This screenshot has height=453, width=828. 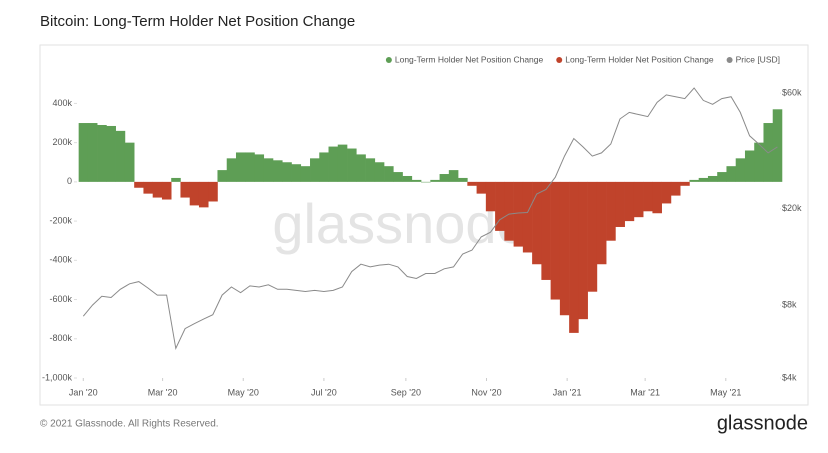 I want to click on x-tick-label: Jul '20, so click(x=324, y=392).